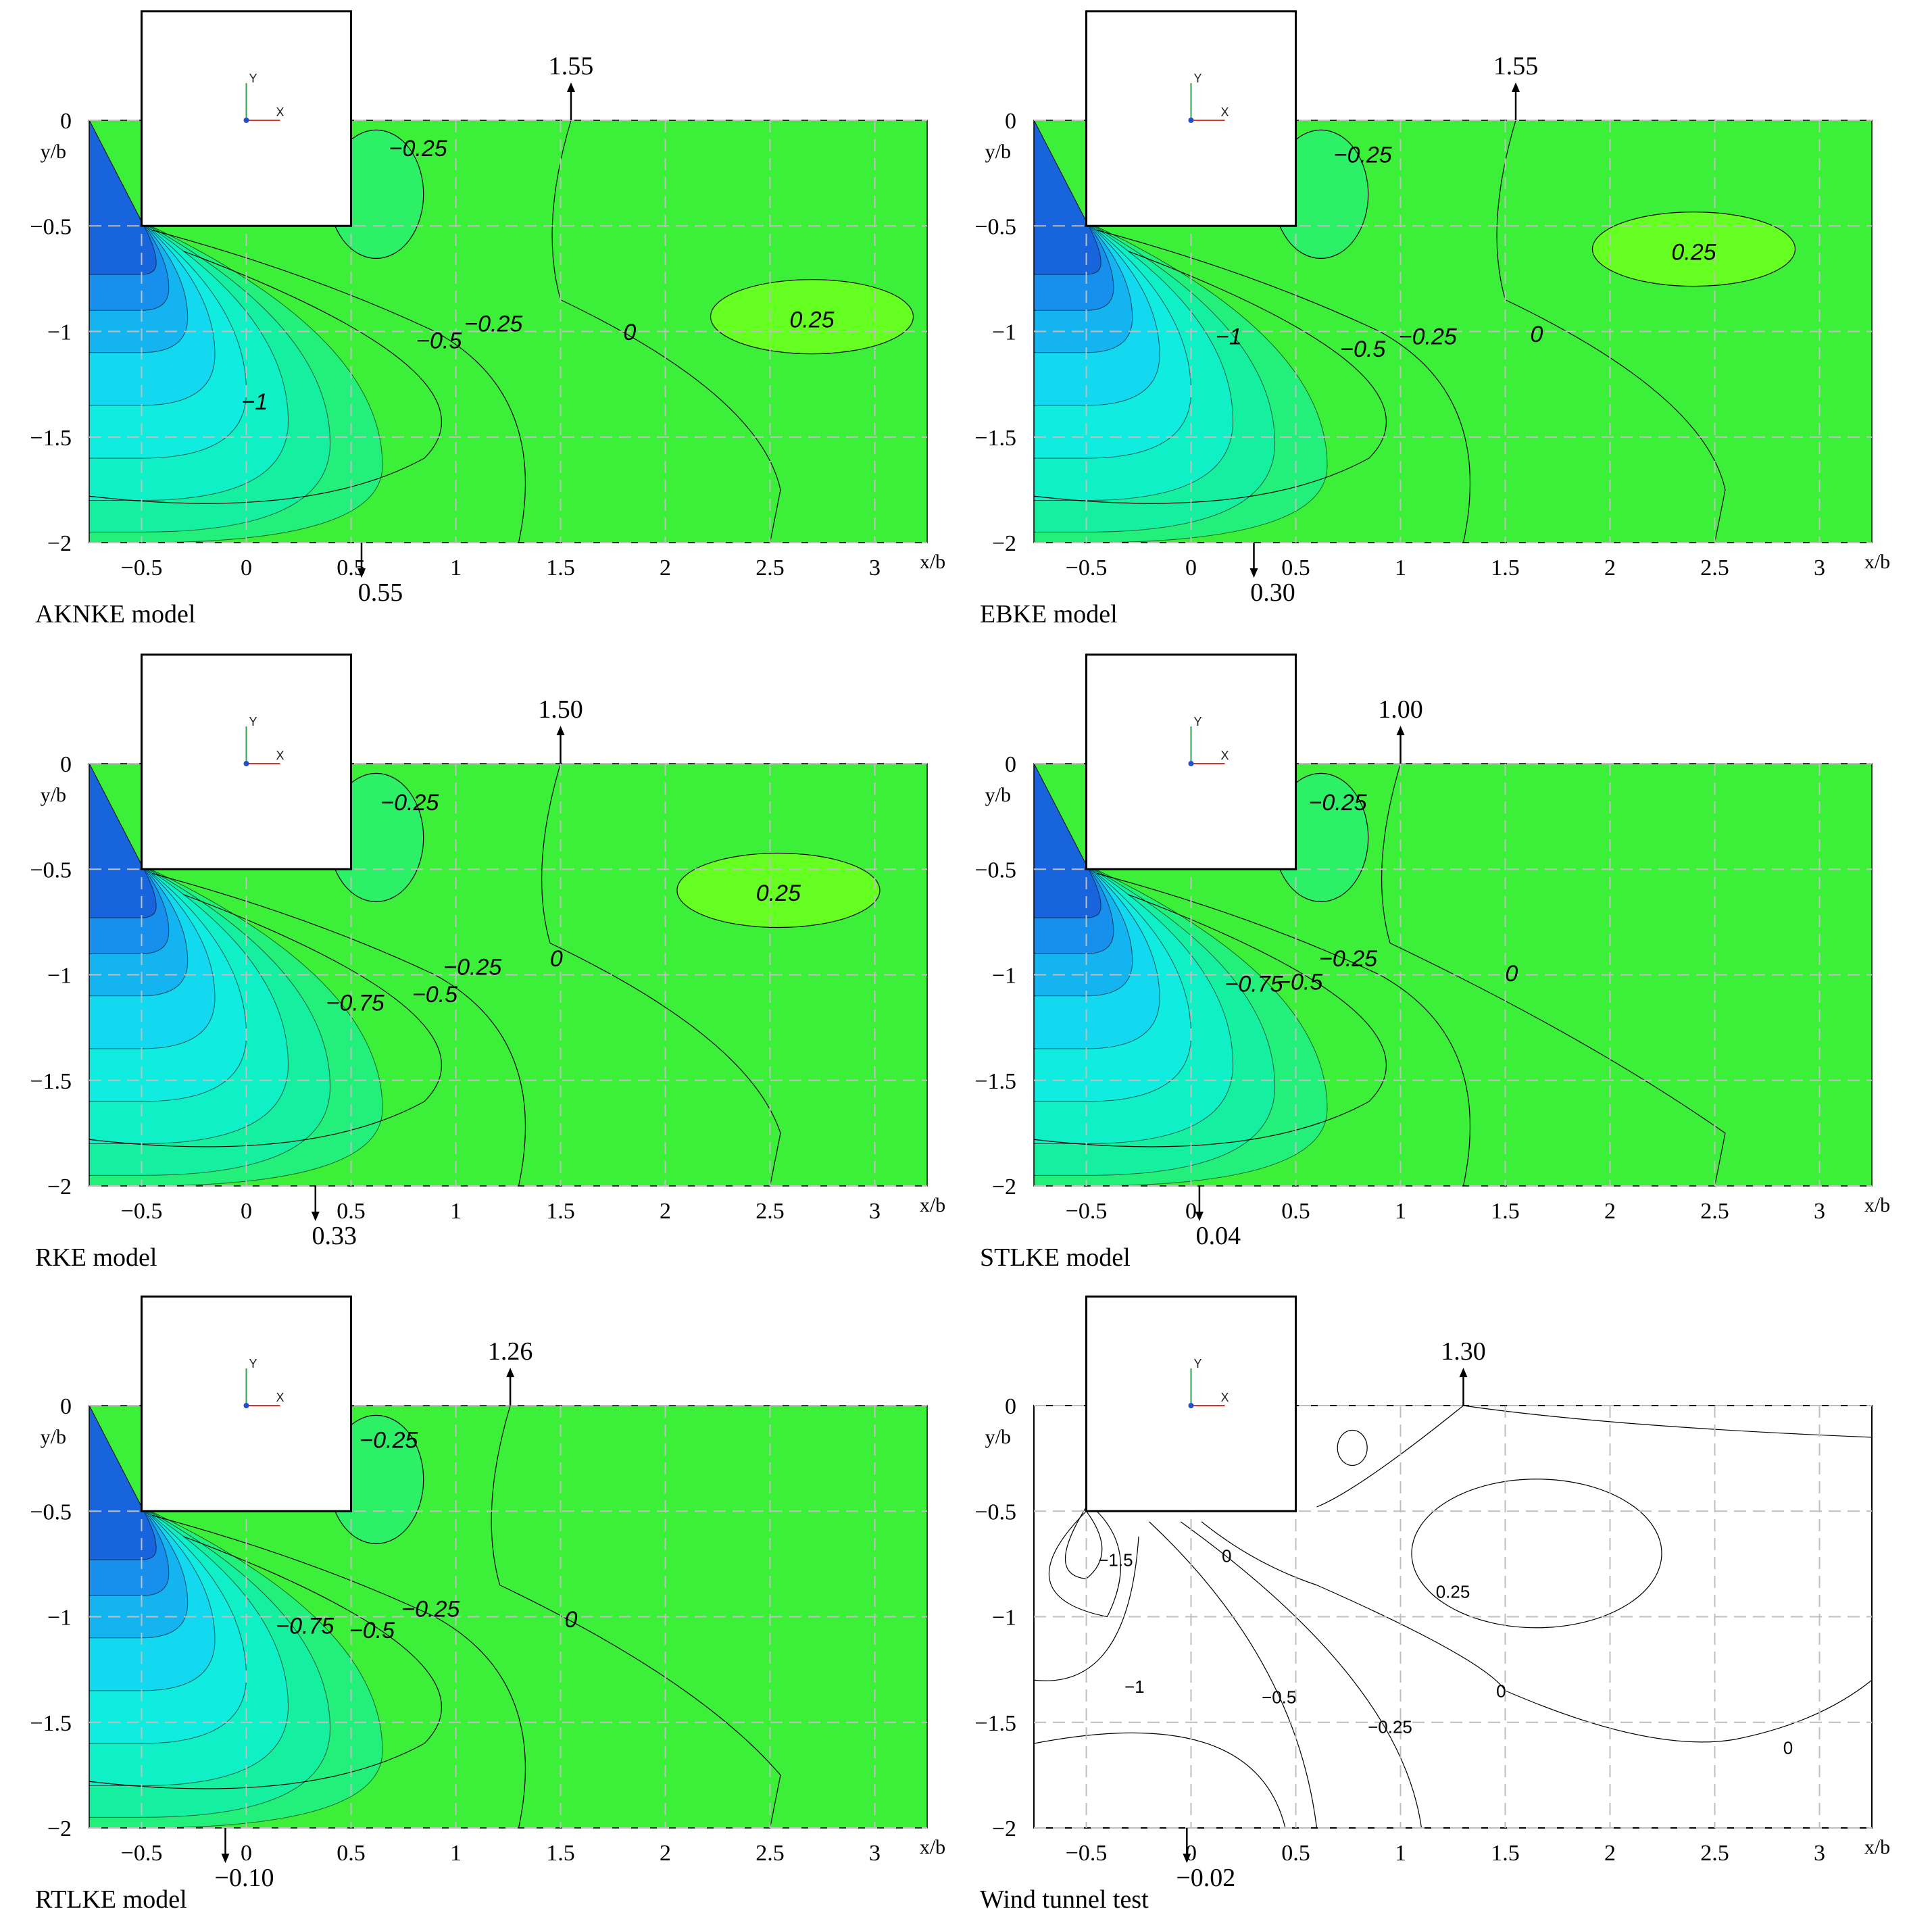 Image resolution: width=1907 pixels, height=1932 pixels. What do you see at coordinates (244, 1878) in the screenshot?
I see `reattach-value-bottom: −0.10` at bounding box center [244, 1878].